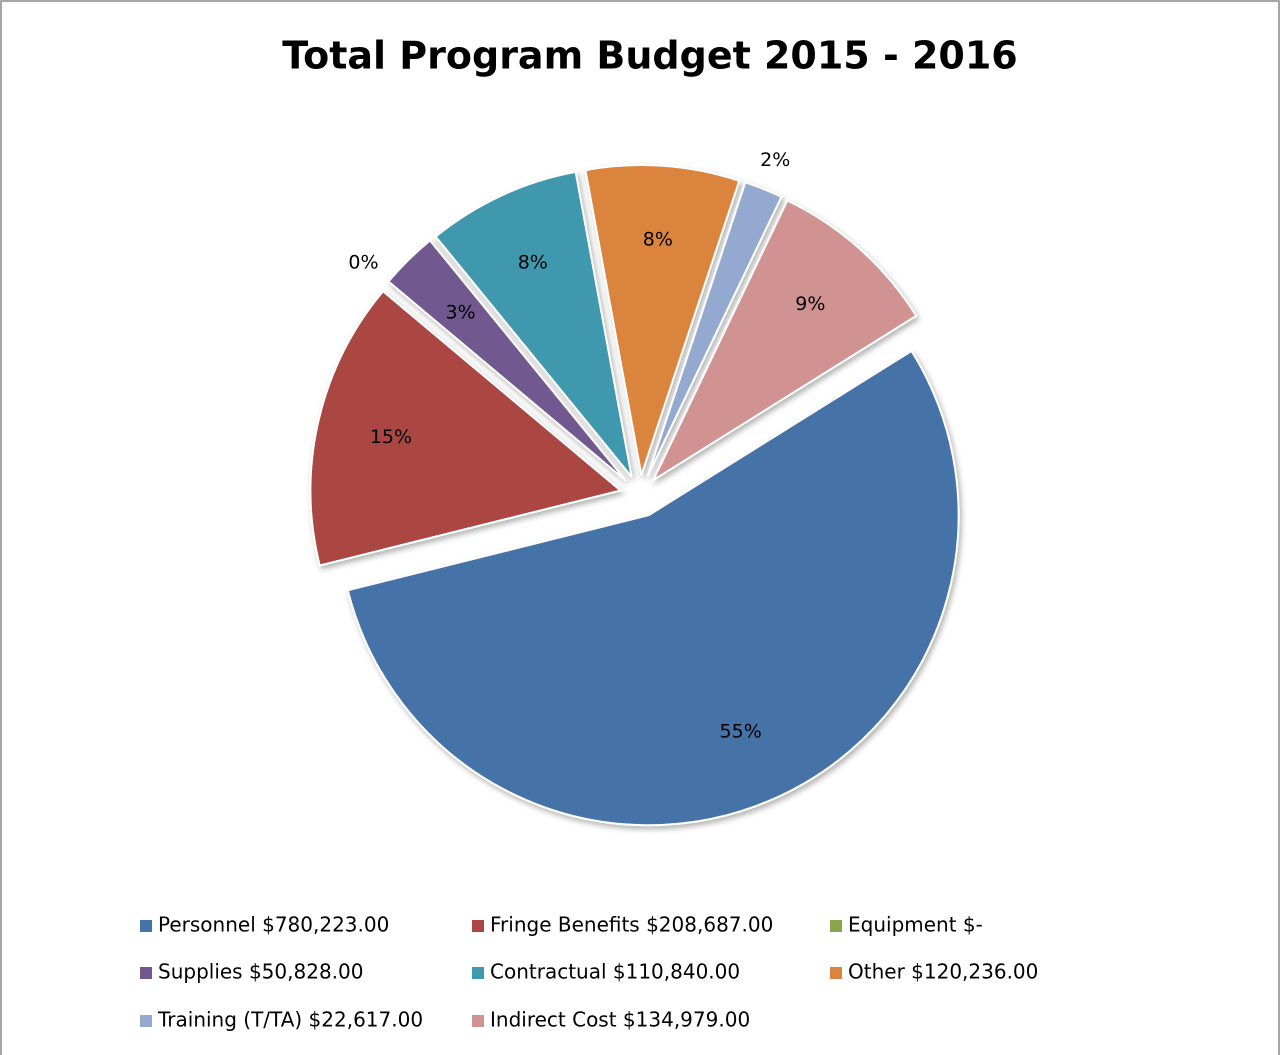 This screenshot has width=1283, height=1055. I want to click on data-label: 9%, so click(810, 304).